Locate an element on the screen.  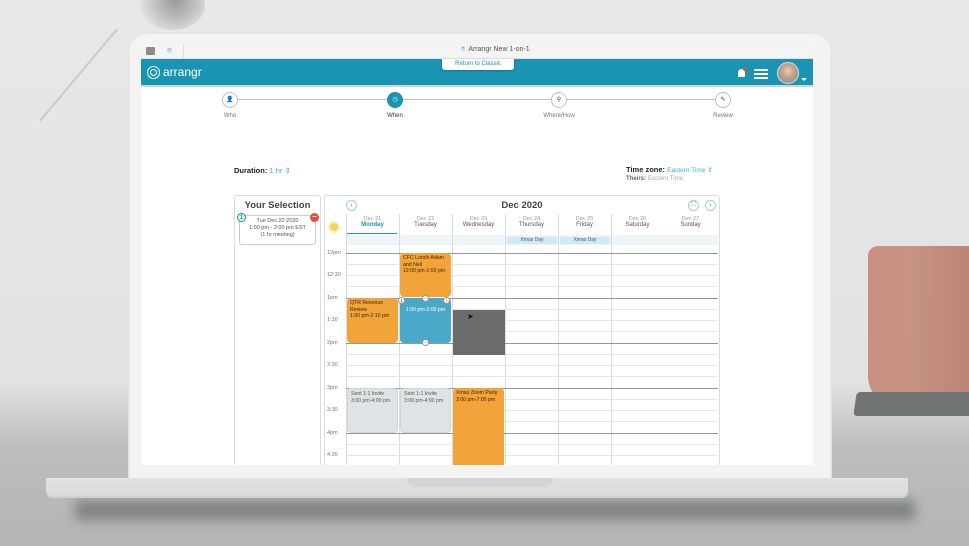
app-header: arrangr Return to Classic is located at coordinates (477, 73).